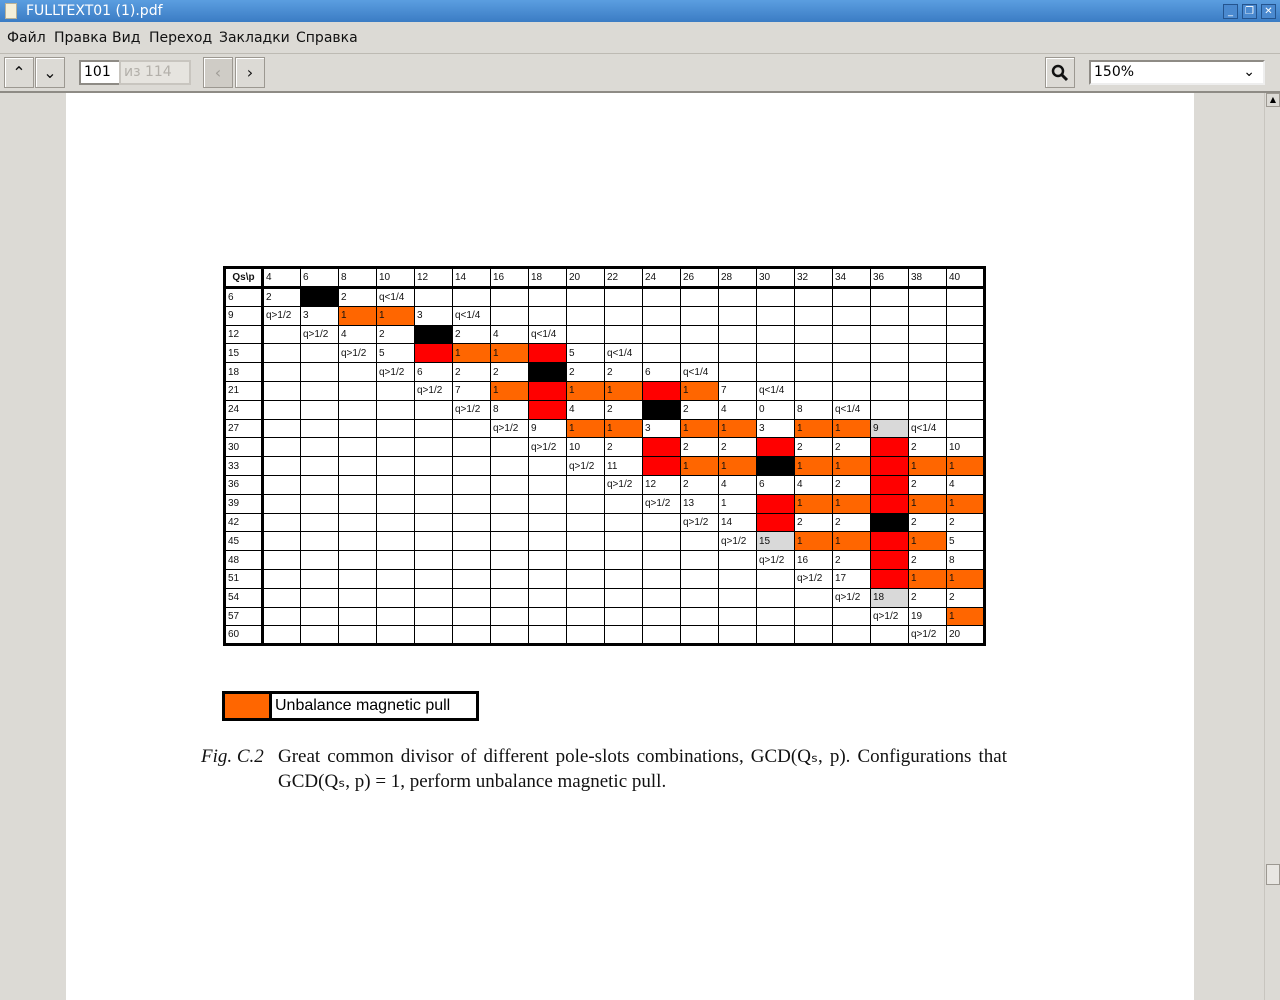 The image size is (1280, 1000). What do you see at coordinates (1273, 100) in the screenshot?
I see `scroll-up-arrow-icon: ▲` at bounding box center [1273, 100].